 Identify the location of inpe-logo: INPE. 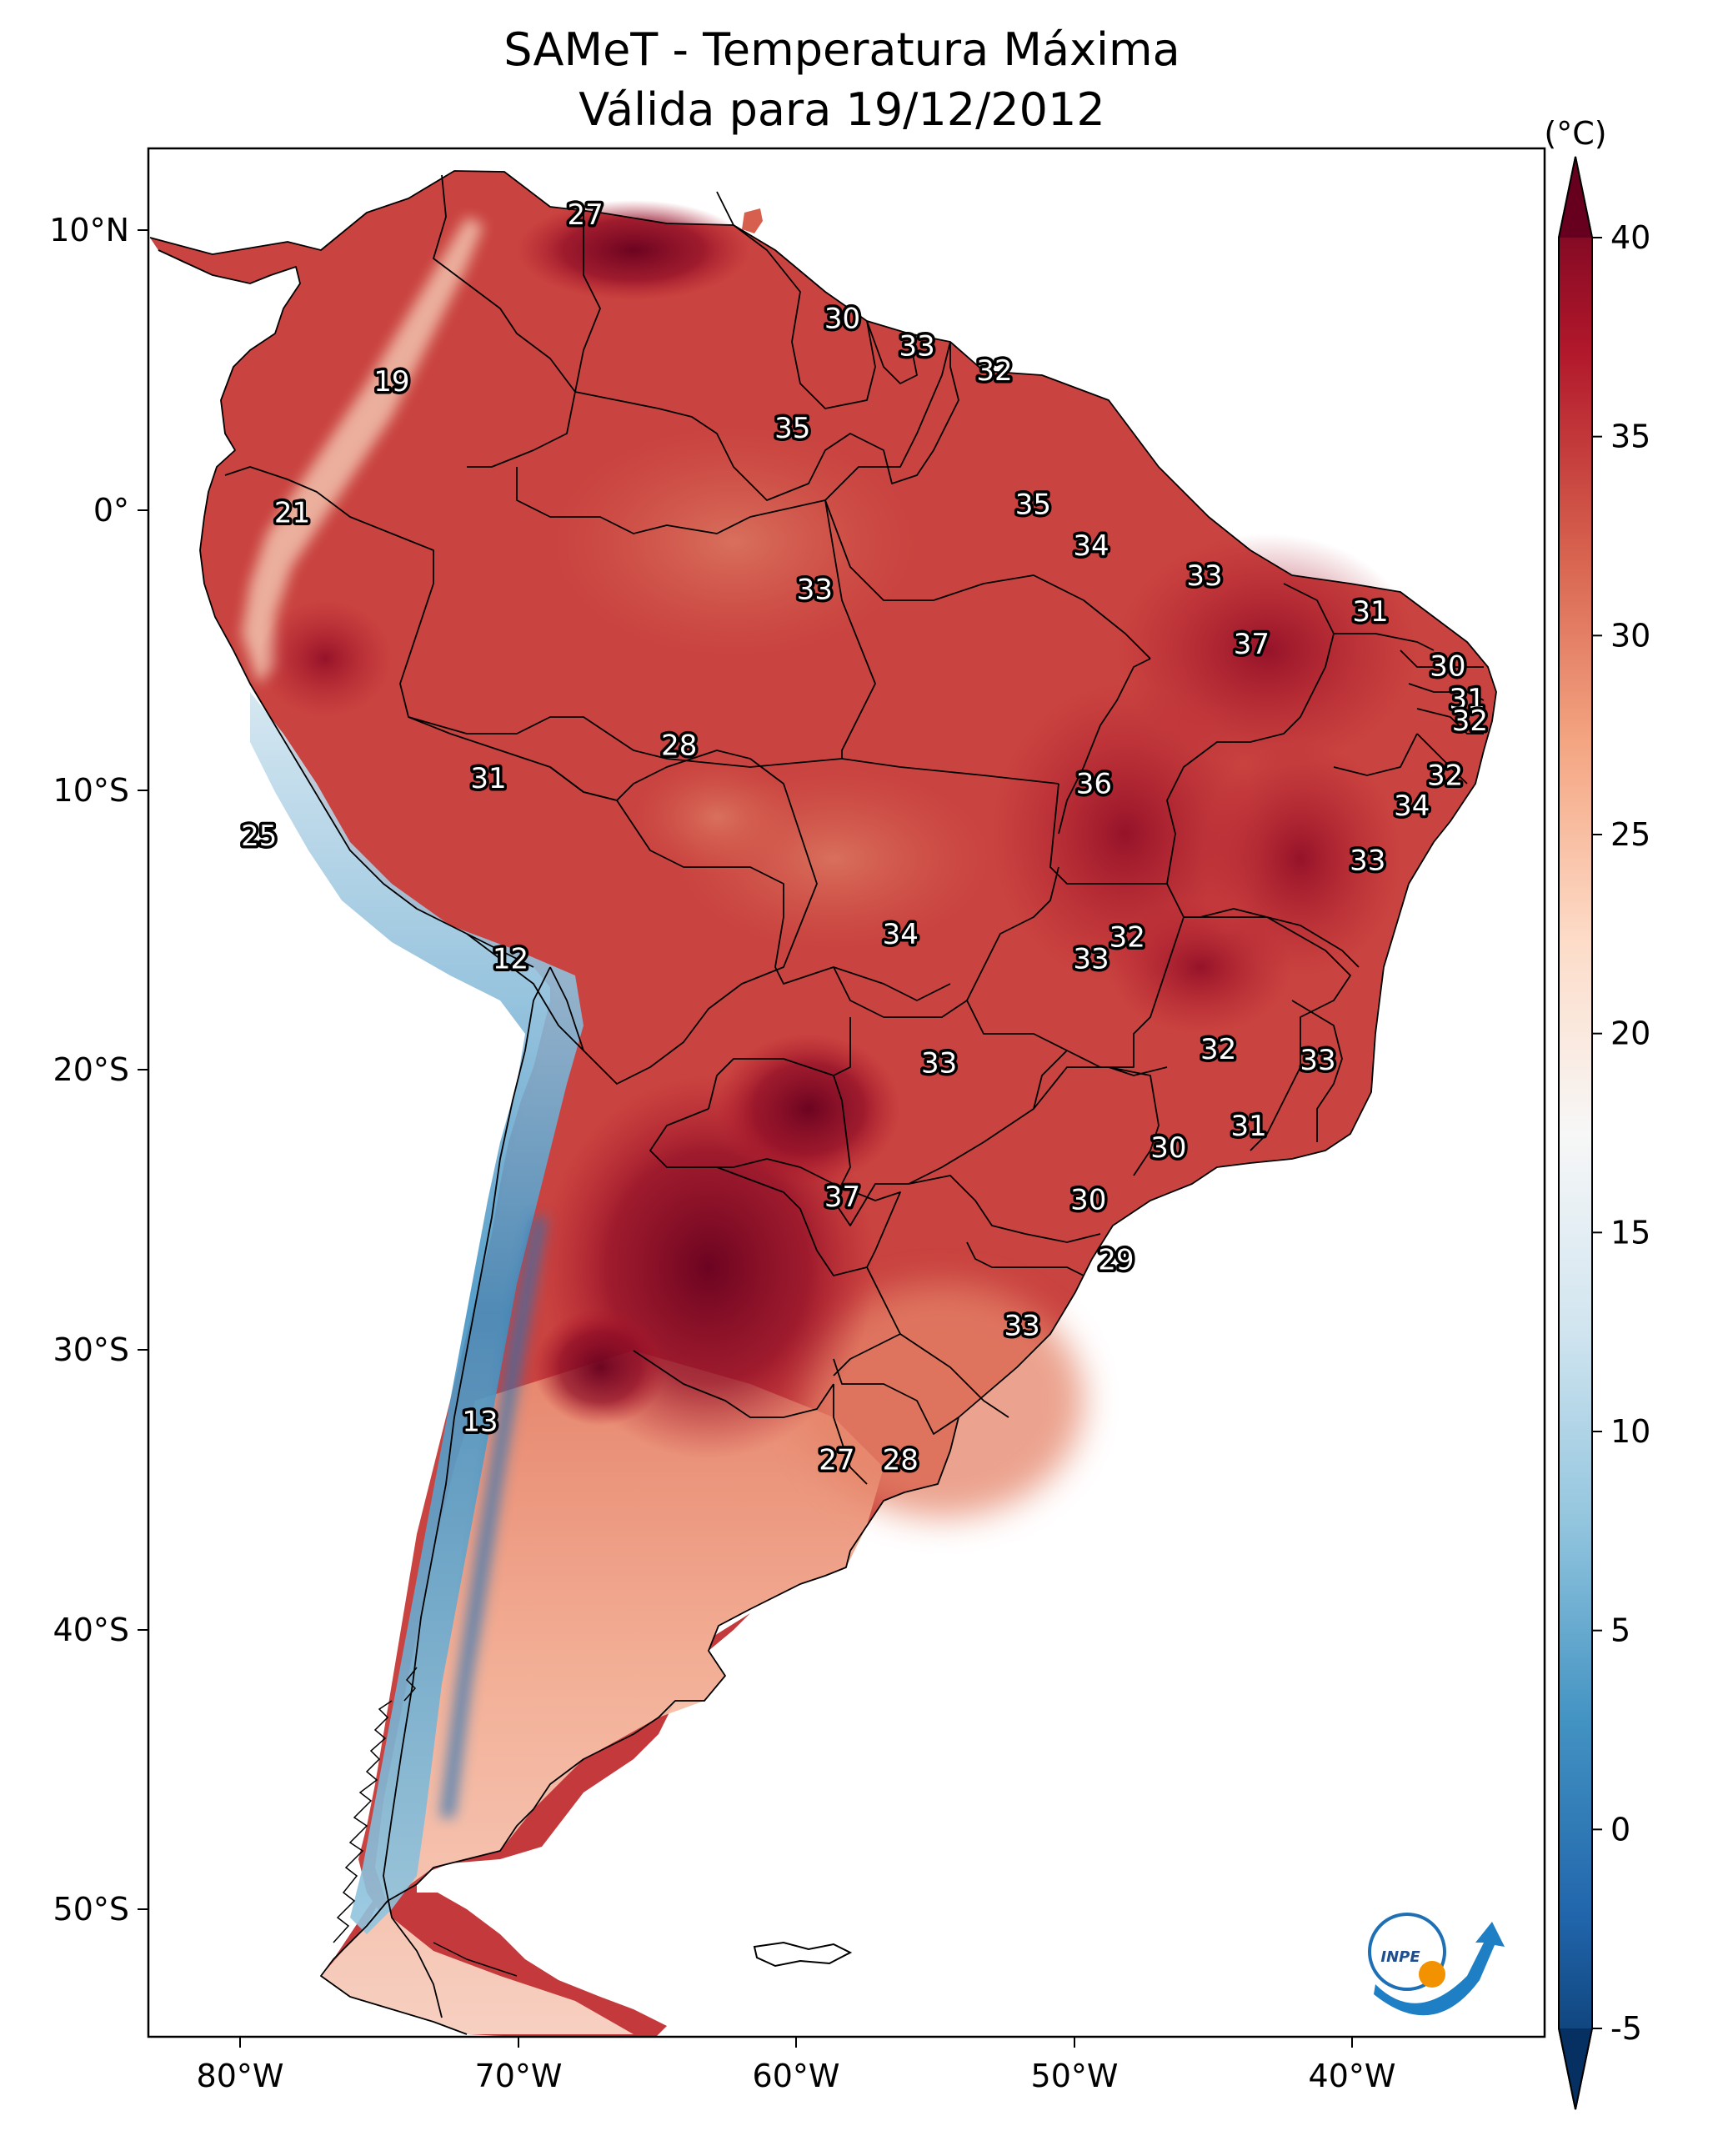
(1436, 1964).